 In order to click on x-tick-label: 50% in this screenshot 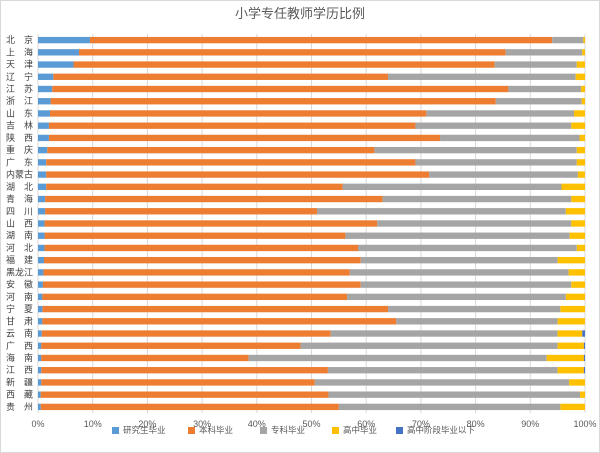, I will do `click(311, 424)`.